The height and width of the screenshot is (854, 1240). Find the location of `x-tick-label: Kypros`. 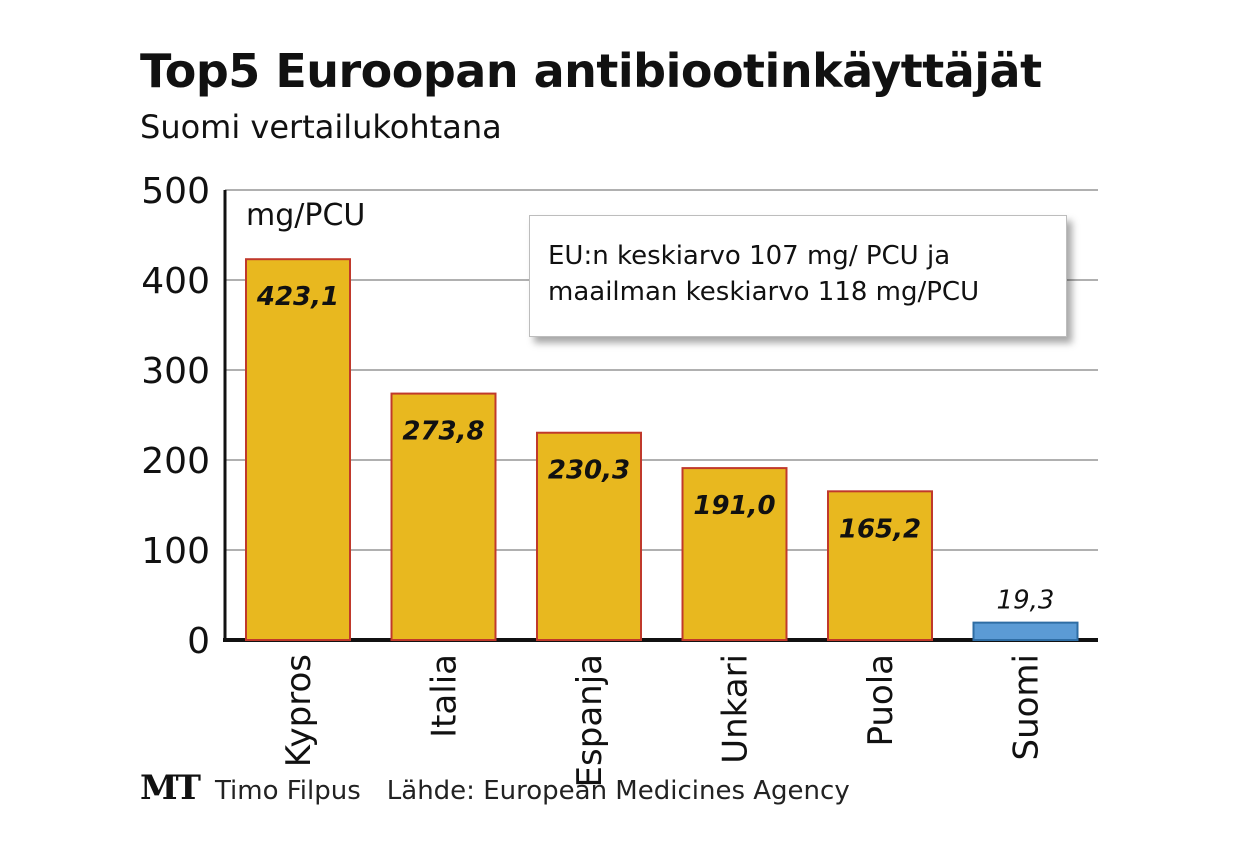

x-tick-label: Kypros is located at coordinates (299, 710).